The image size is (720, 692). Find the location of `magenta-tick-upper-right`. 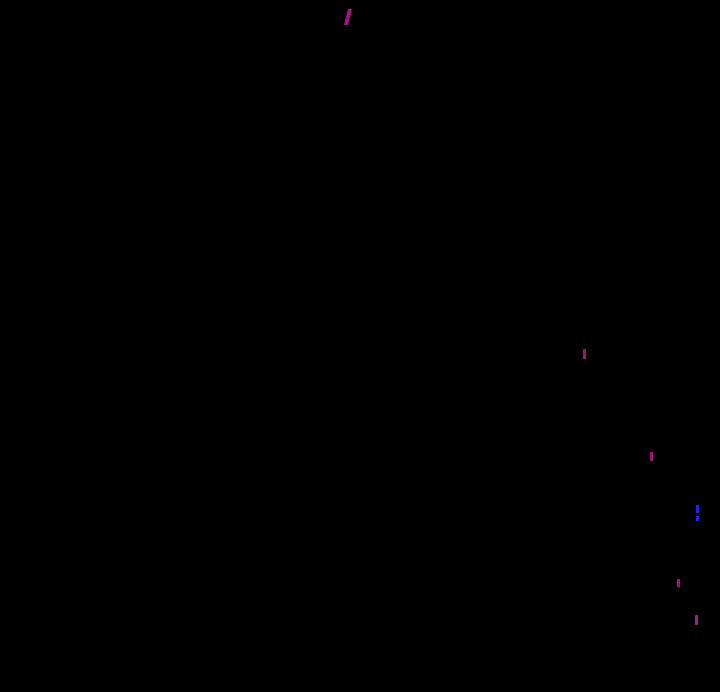

magenta-tick-upper-right is located at coordinates (584, 354).